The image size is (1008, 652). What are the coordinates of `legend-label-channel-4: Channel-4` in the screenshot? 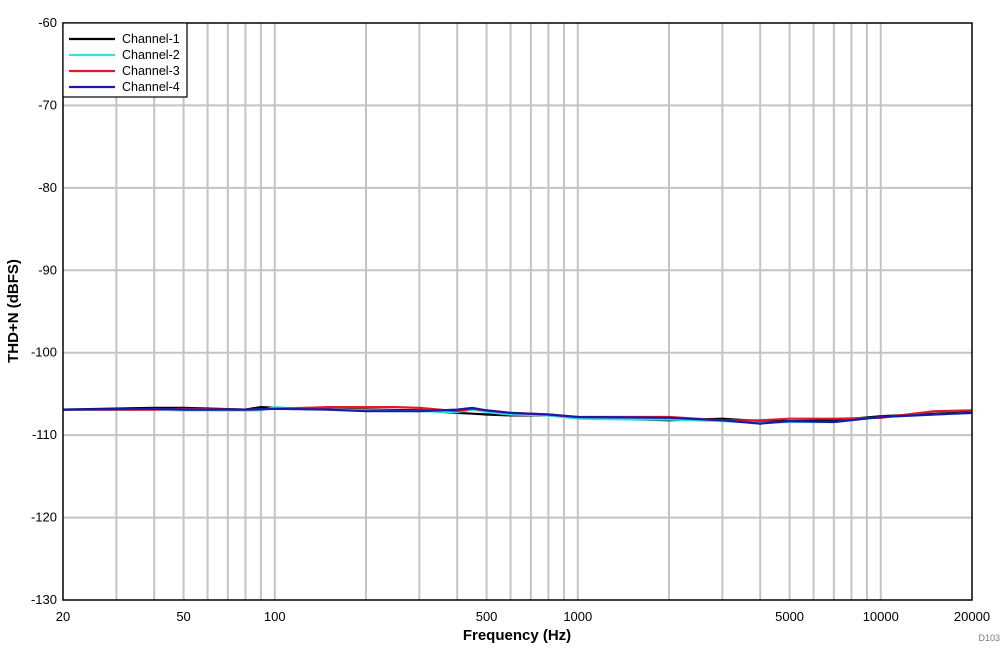 It's located at (151, 87).